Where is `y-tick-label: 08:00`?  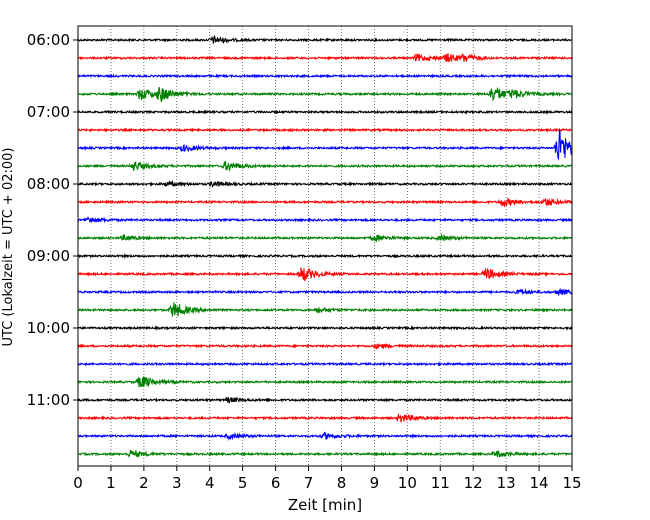 y-tick-label: 08:00 is located at coordinates (48, 184).